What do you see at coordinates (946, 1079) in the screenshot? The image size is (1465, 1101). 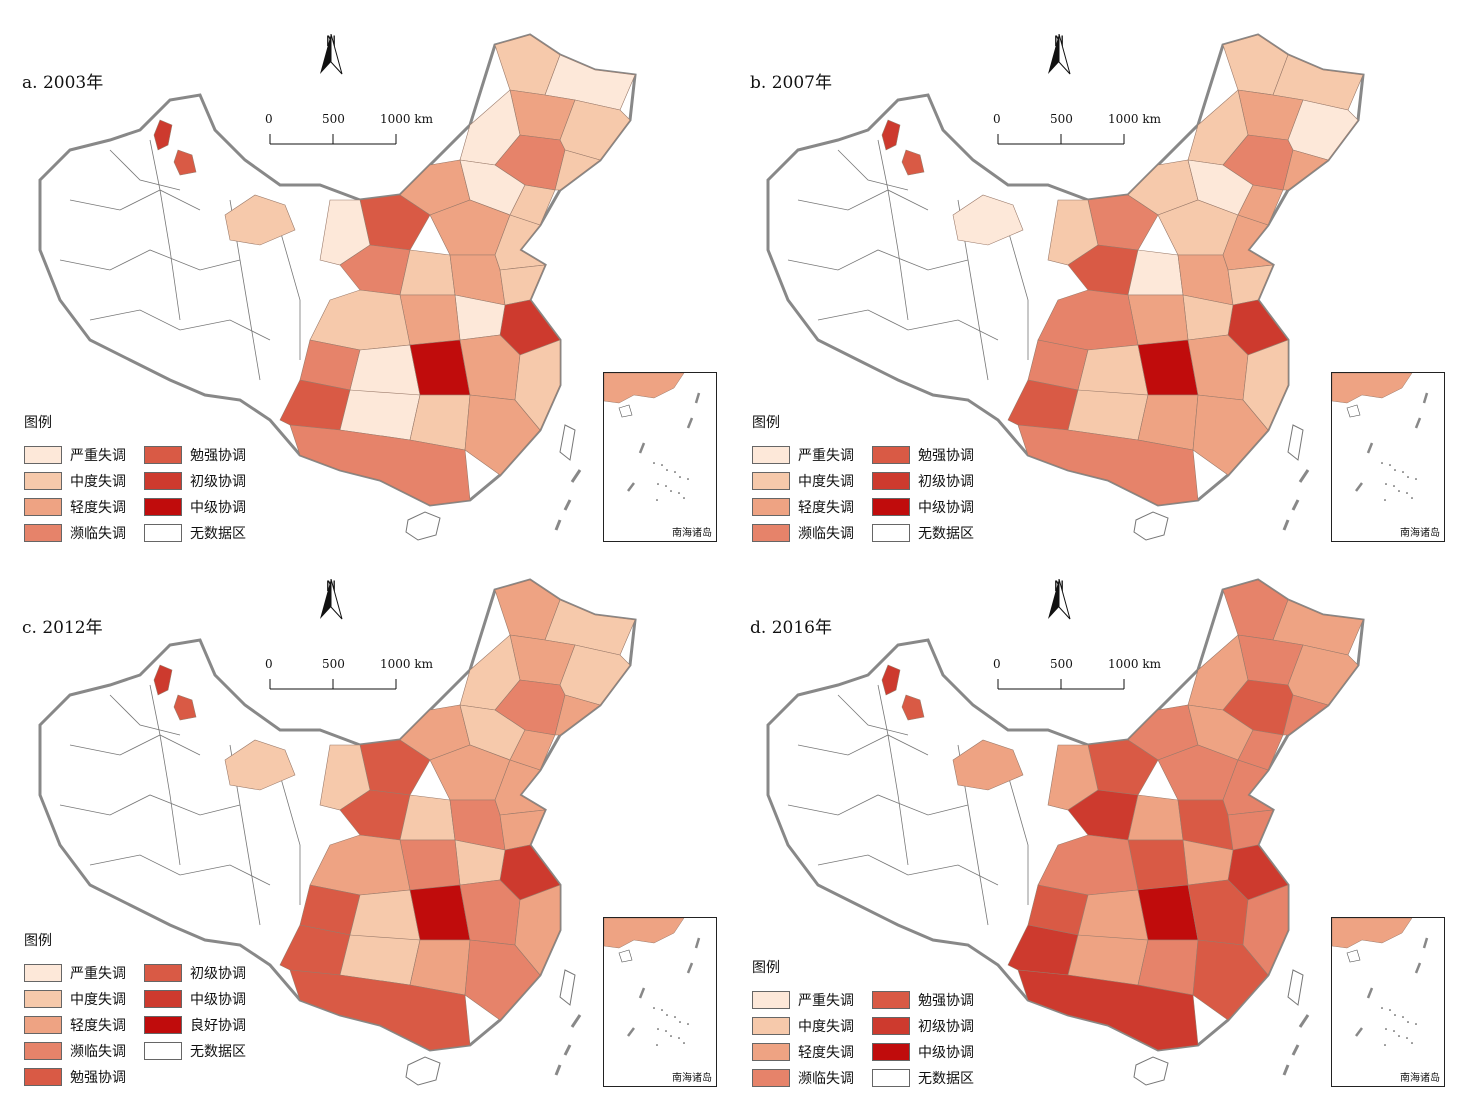 I see `legend-label: 无数据区` at bounding box center [946, 1079].